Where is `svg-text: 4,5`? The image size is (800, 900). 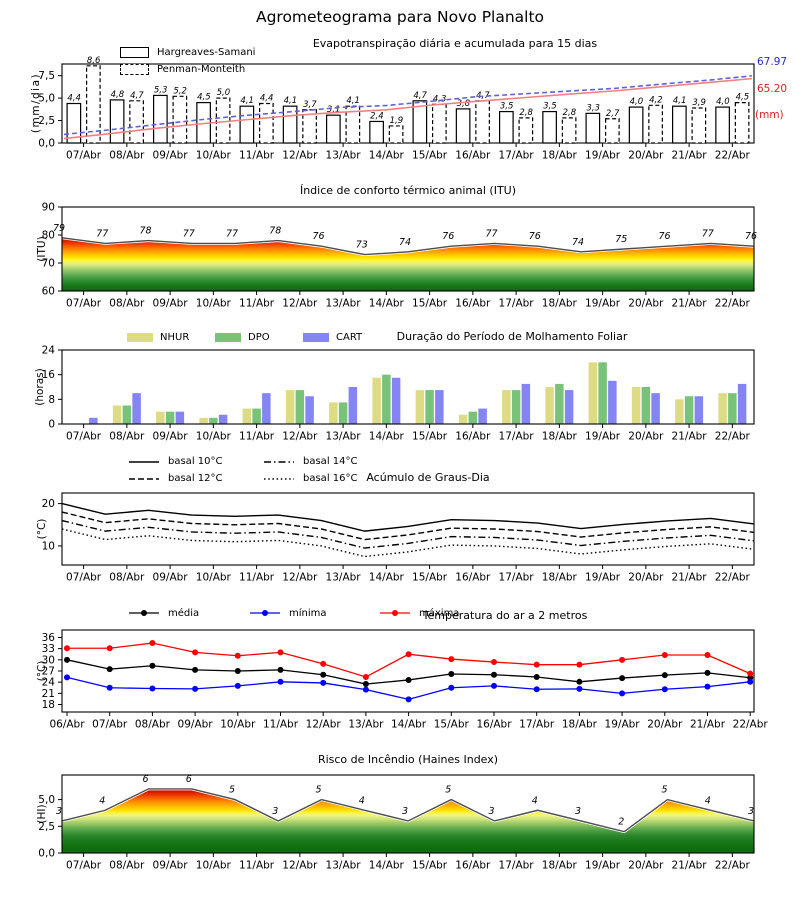 svg-text: 4,5 is located at coordinates (204, 98).